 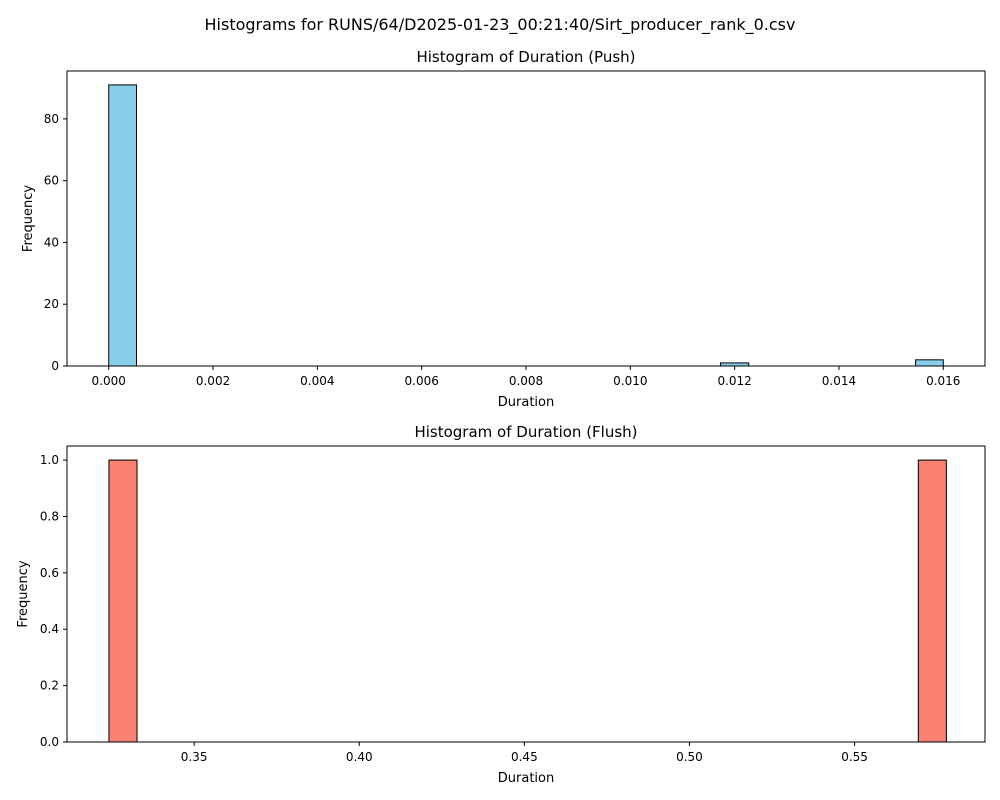 I want to click on chart-1-ytick-label-3: 0.6, so click(x=49, y=573).